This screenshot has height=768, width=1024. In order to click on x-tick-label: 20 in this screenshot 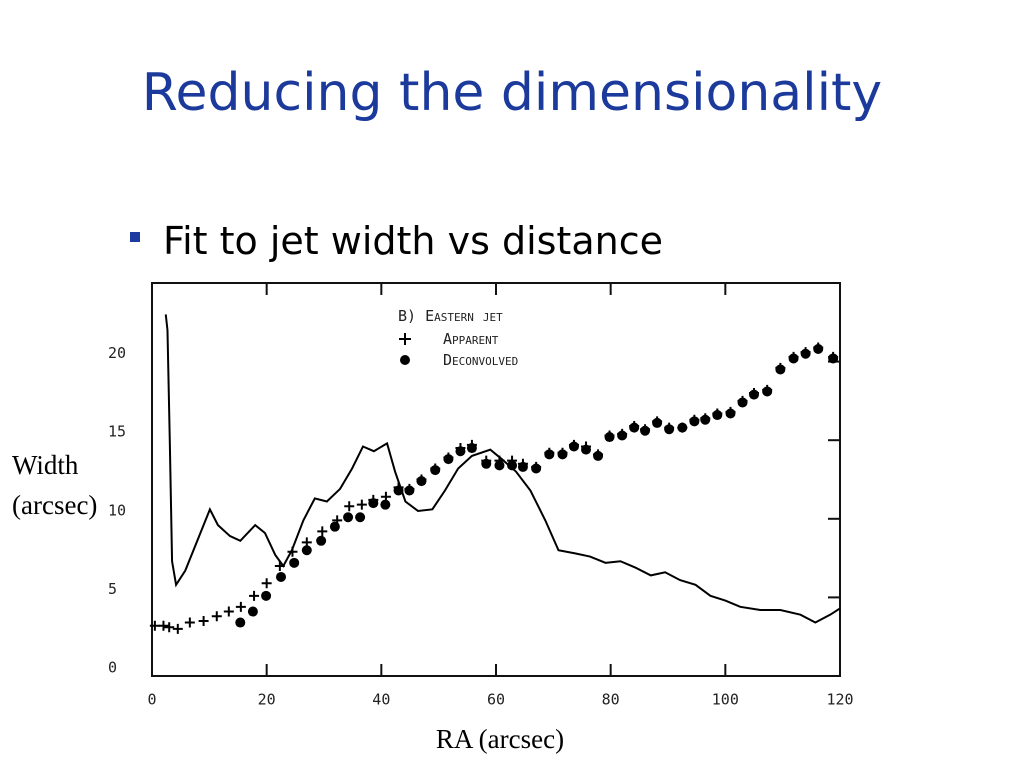, I will do `click(267, 700)`.